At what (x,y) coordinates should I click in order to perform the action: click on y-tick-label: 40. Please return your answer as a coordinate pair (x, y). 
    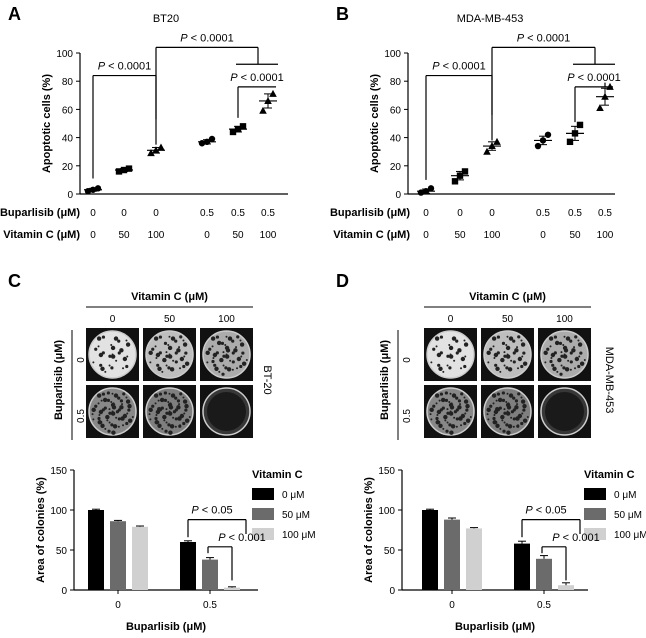
    Looking at the image, I should click on (68, 139).